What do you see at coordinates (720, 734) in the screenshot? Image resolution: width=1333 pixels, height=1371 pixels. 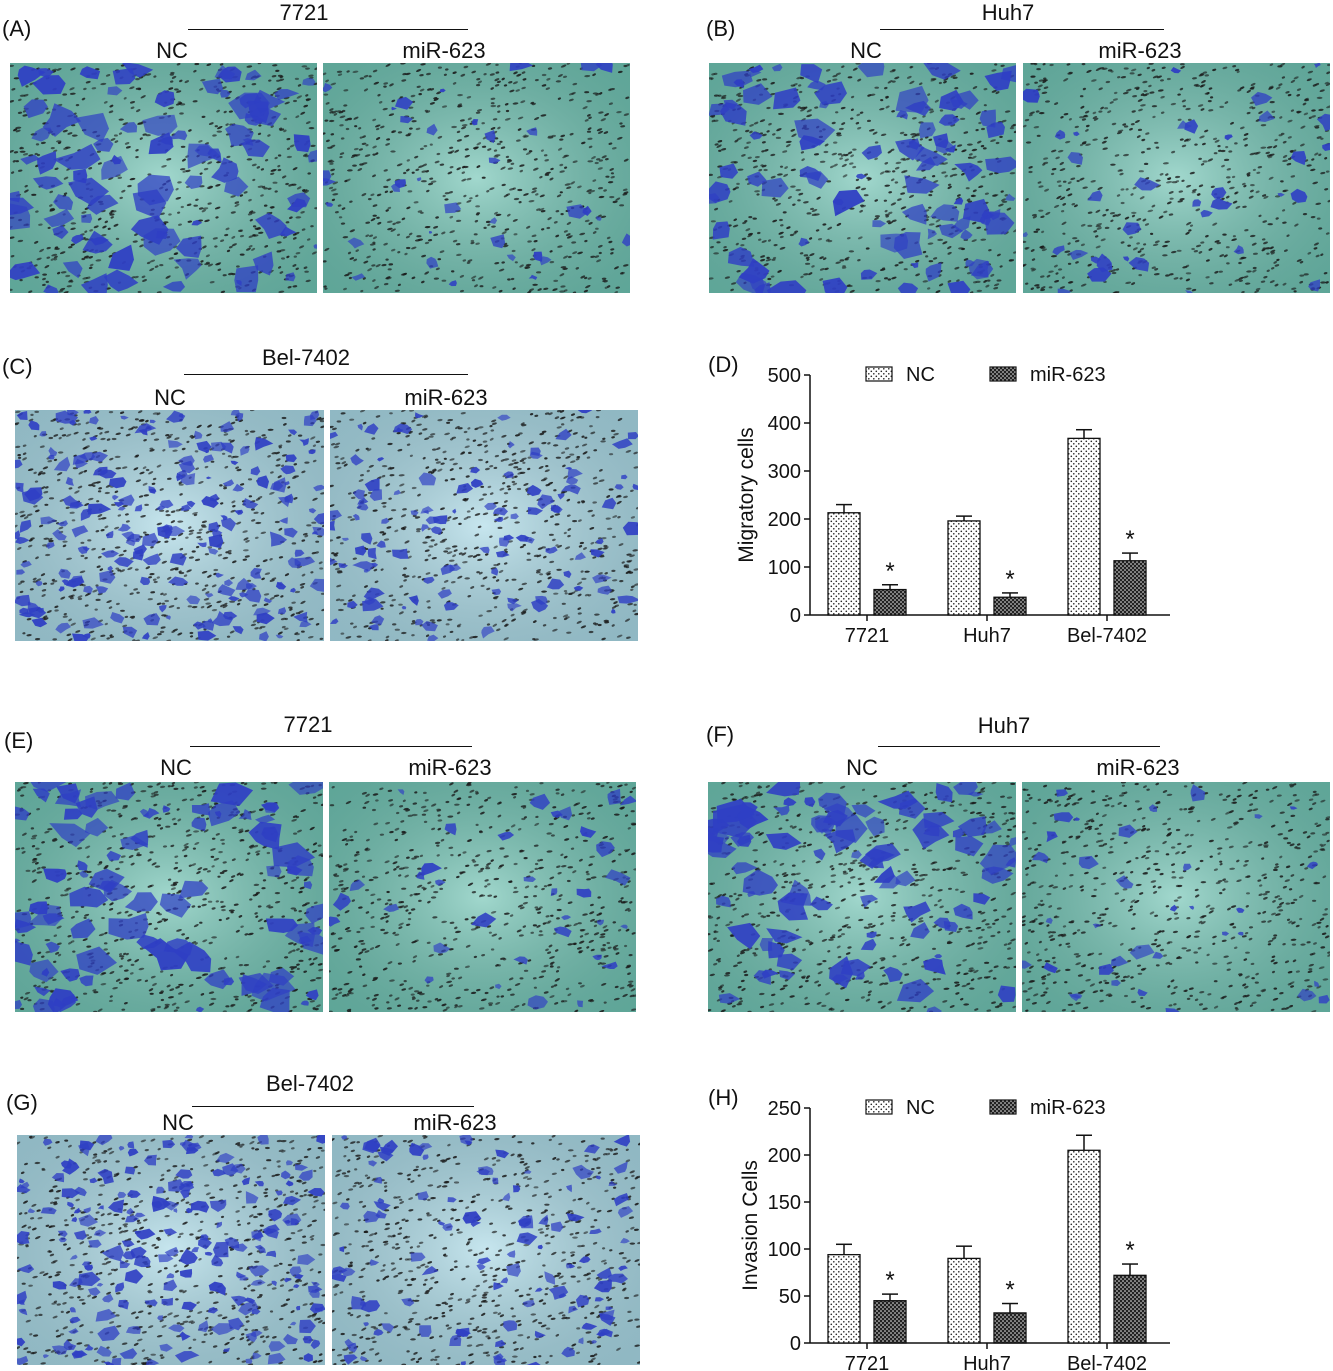 I see `panel-letter: (F)` at bounding box center [720, 734].